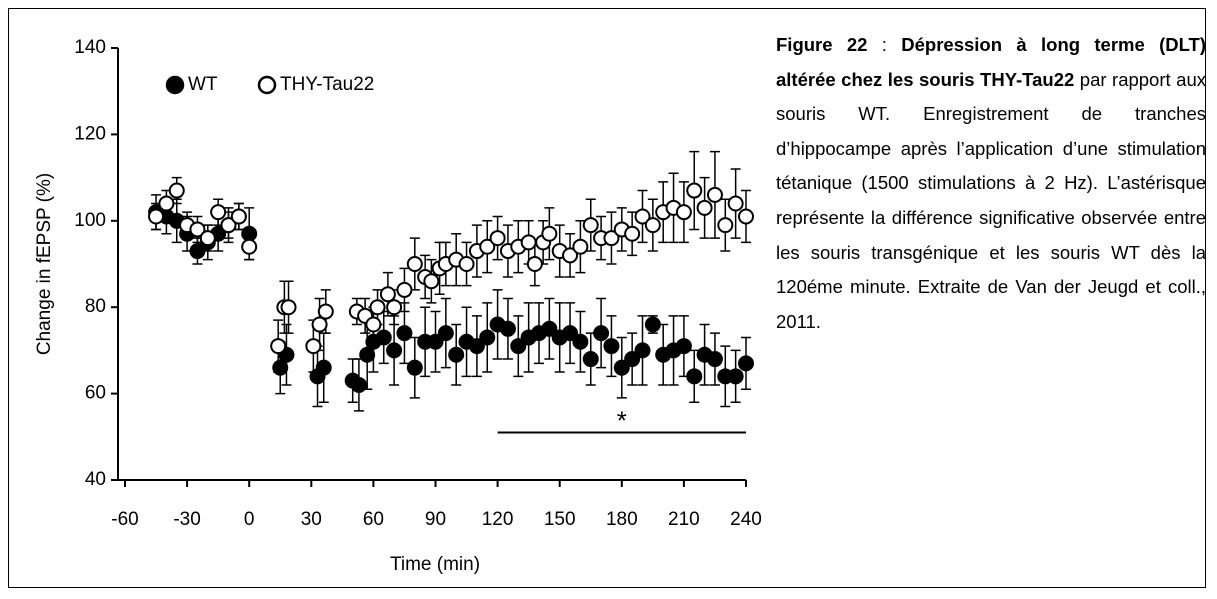 The width and height of the screenshot is (1217, 599). I want to click on y-tick-label: 40, so click(95, 479).